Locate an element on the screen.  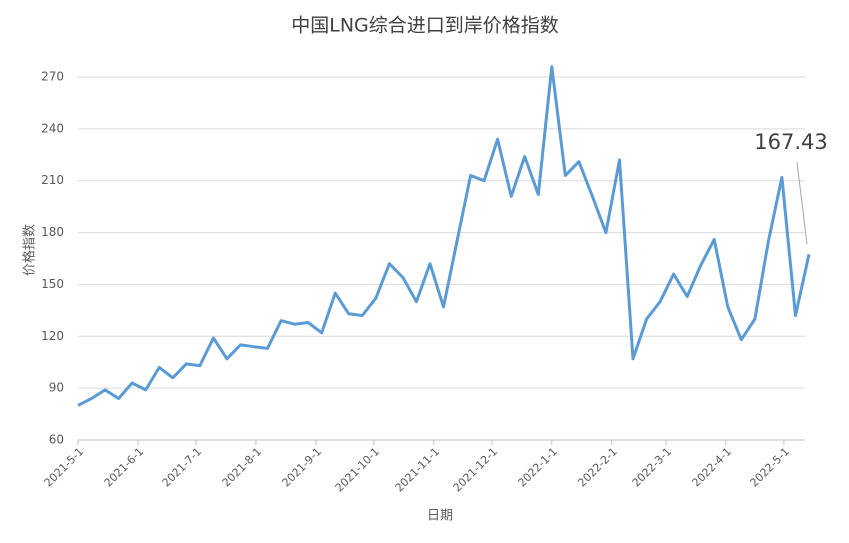
x-tick-label: 2021-11-1 is located at coordinates (417, 469).